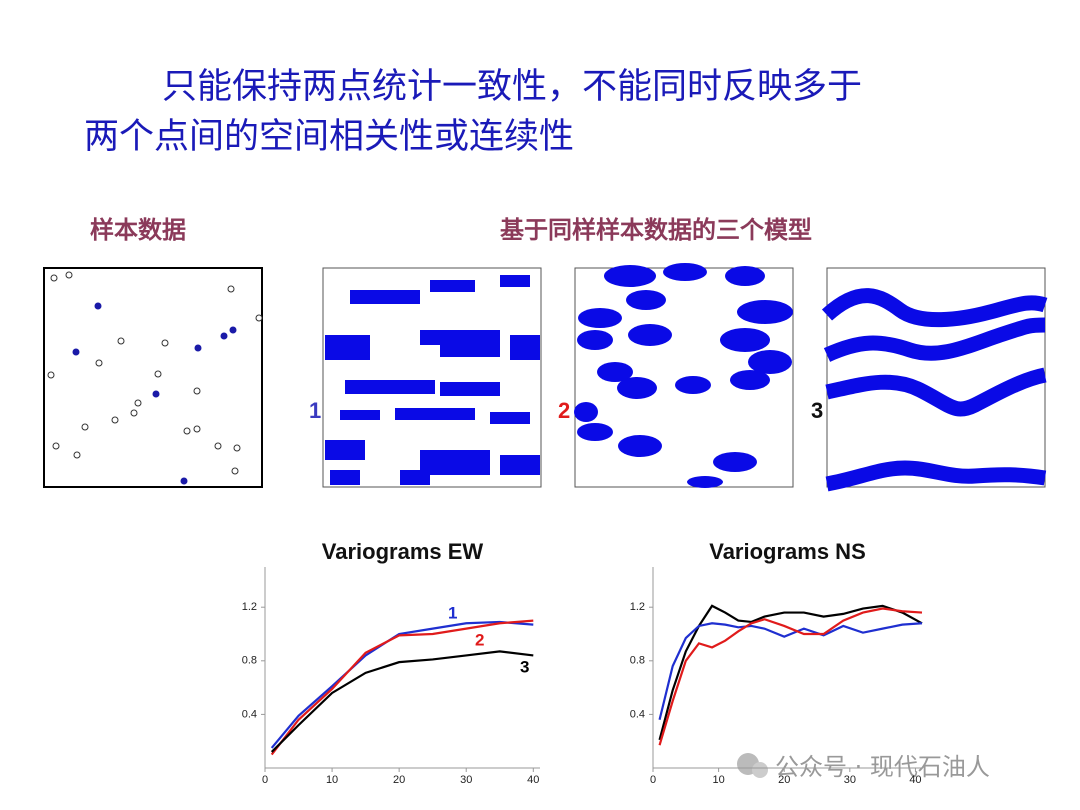  I want to click on chart-title: Variograms EW, so click(403, 551).